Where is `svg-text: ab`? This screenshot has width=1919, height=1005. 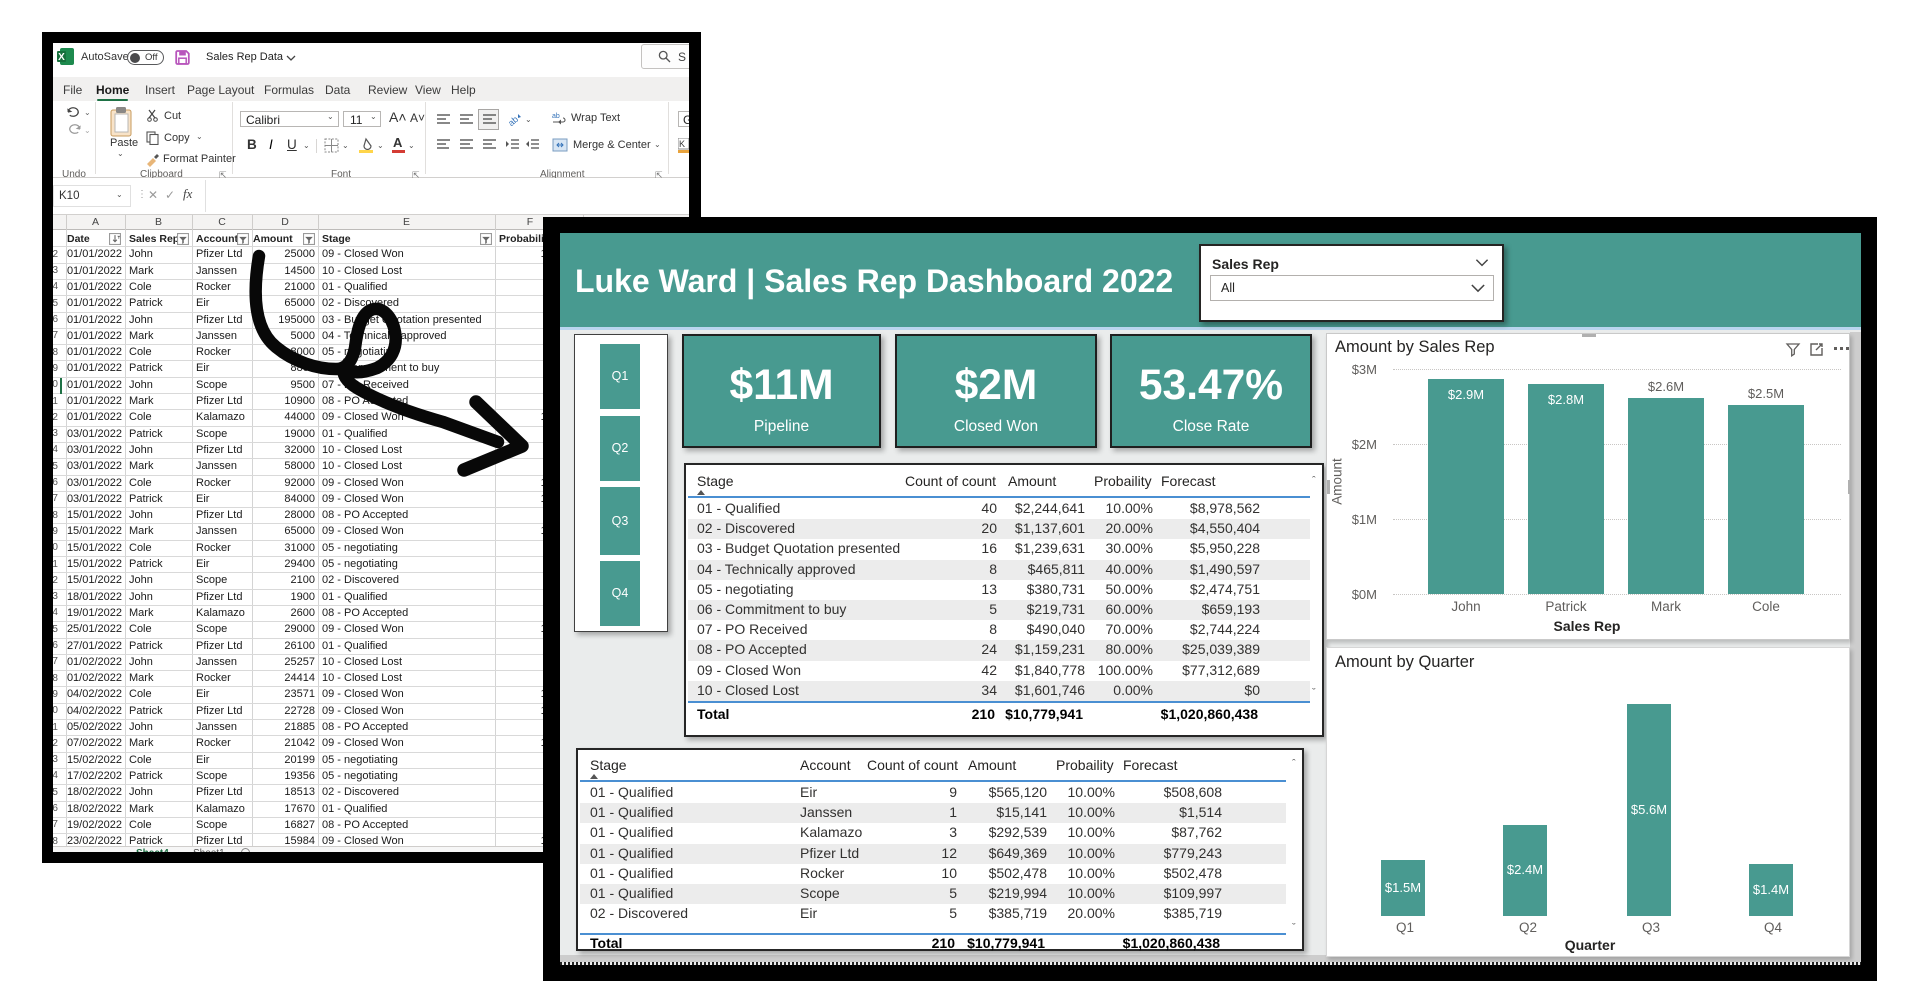
svg-text: ab is located at coordinates (556, 116).